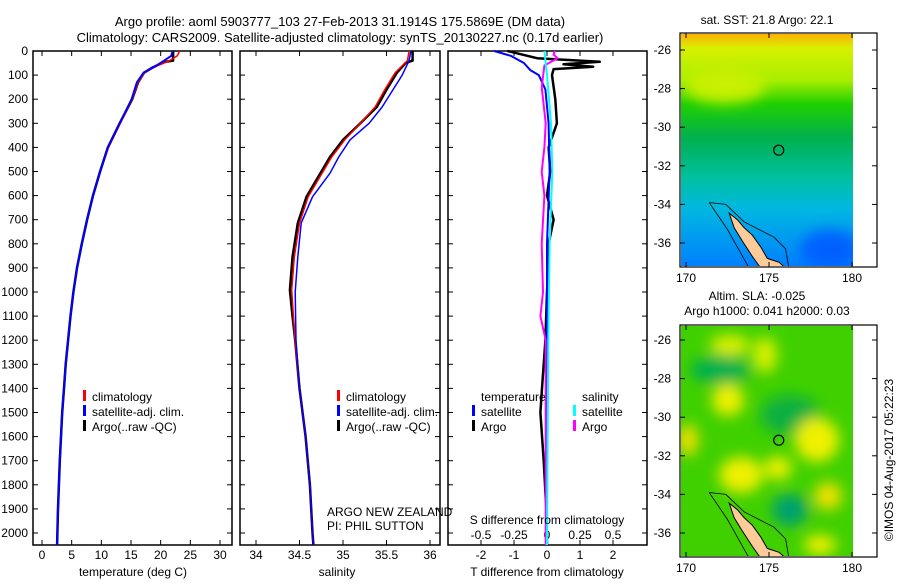  I want to click on y-tick-label: 1500, so click(14, 413).